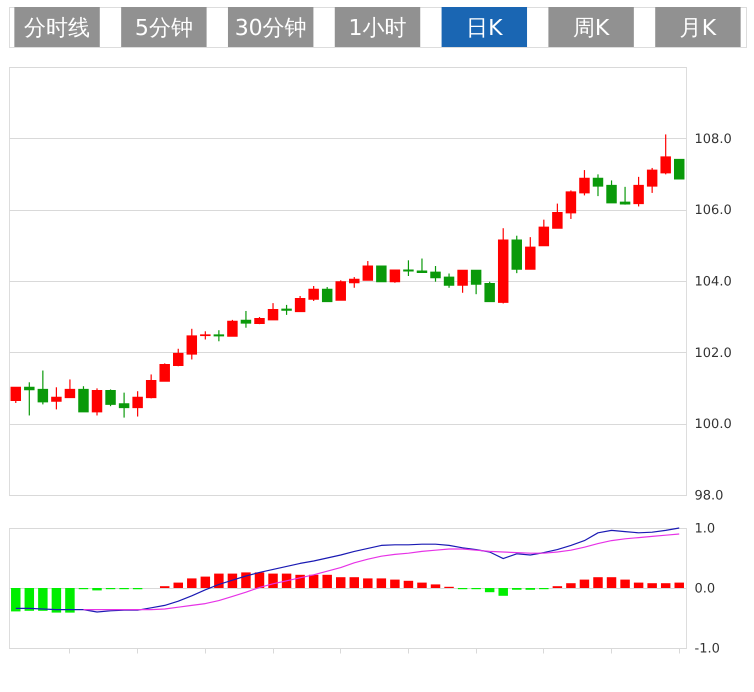  Describe the element at coordinates (713, 282) in the screenshot. I see `y-tick-label: 104.0` at that location.